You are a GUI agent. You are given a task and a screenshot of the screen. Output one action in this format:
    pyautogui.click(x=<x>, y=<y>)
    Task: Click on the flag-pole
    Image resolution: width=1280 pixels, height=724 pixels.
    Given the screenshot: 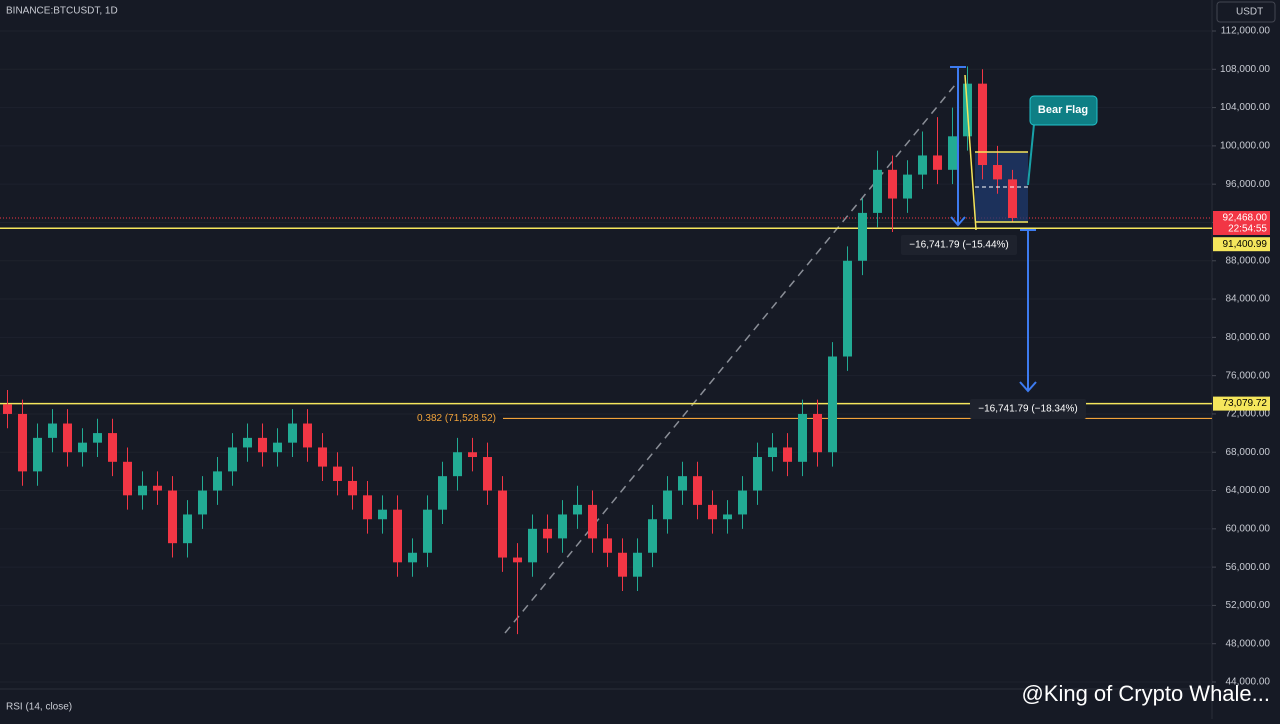 What is the action you would take?
    pyautogui.click(x=970, y=152)
    